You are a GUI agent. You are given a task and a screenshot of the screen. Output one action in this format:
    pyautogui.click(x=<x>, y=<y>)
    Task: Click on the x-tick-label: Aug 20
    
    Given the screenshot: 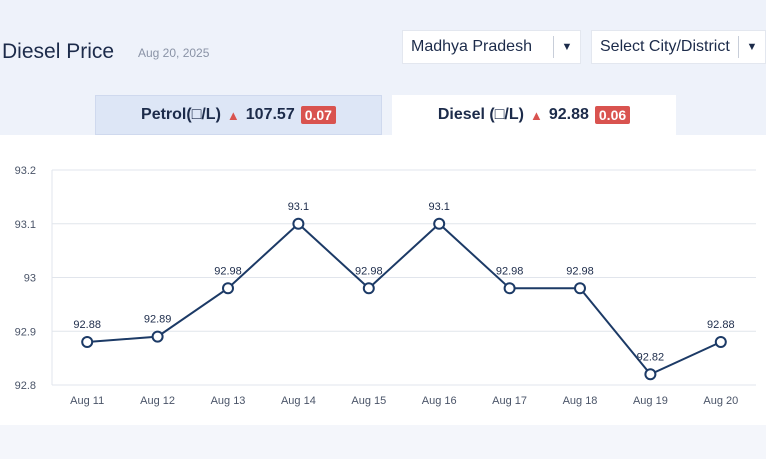 What is the action you would take?
    pyautogui.click(x=720, y=401)
    